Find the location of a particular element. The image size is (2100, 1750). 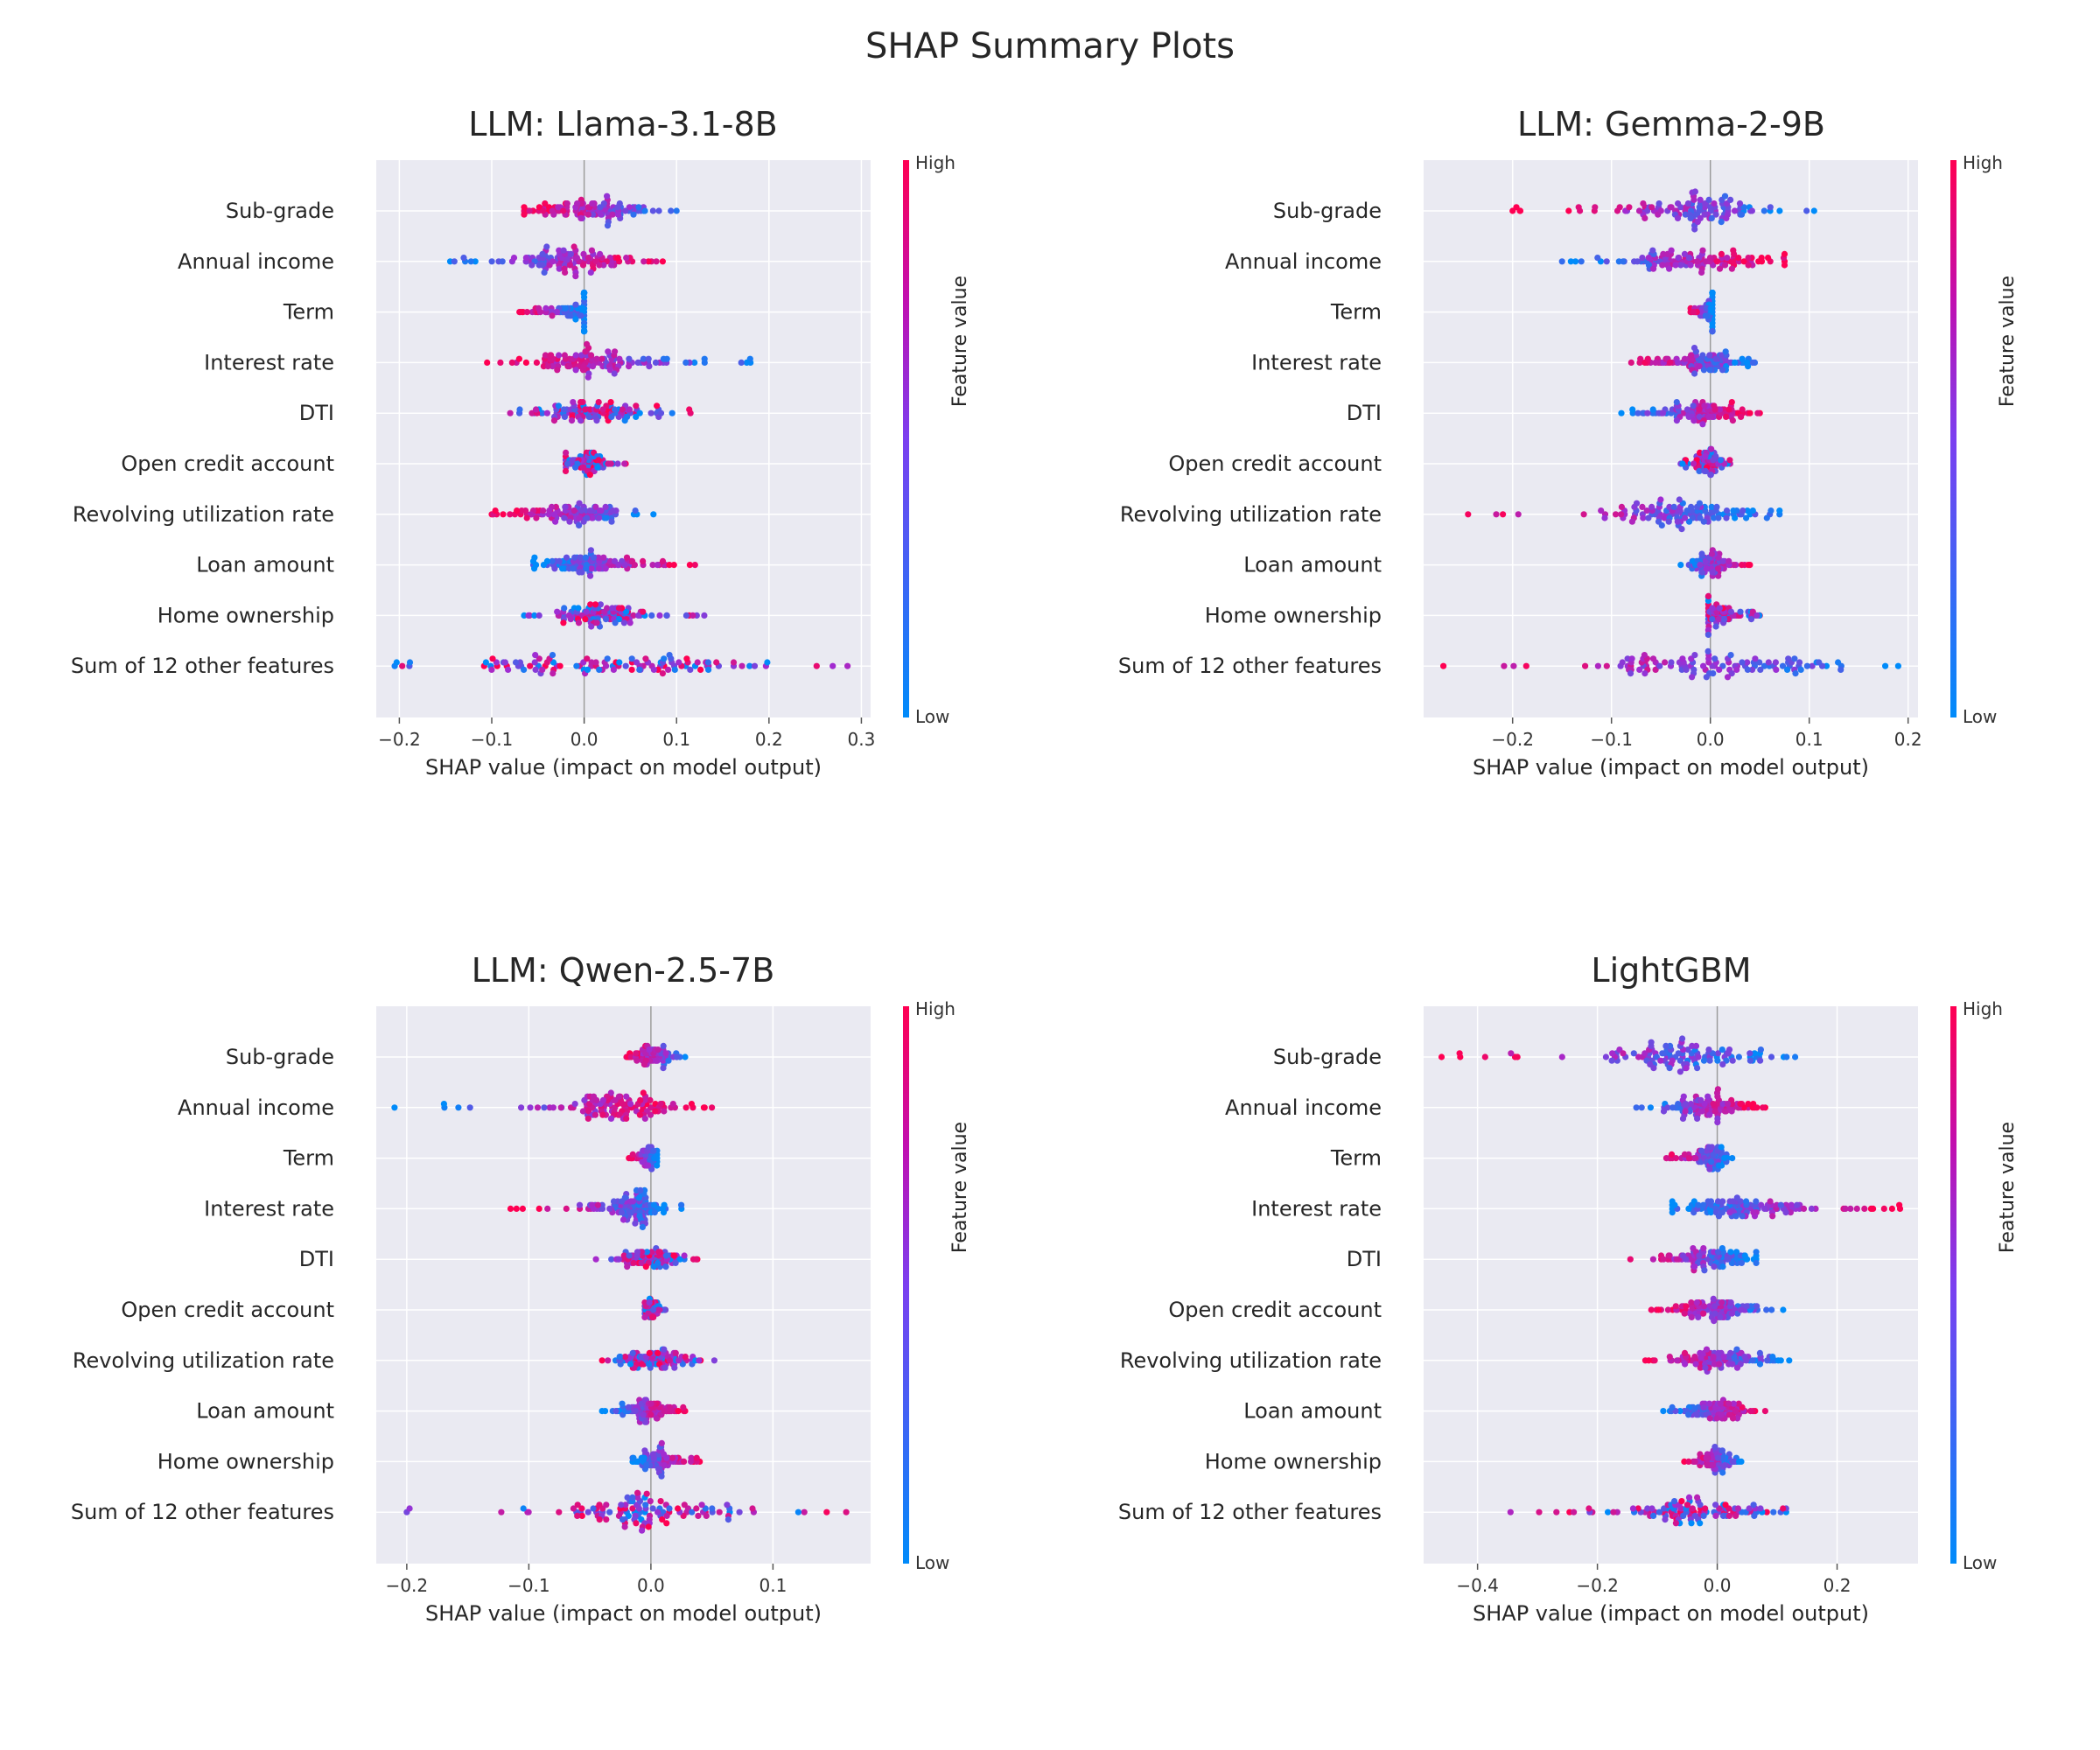

x-tick-label: −0.1 is located at coordinates (529, 1585).